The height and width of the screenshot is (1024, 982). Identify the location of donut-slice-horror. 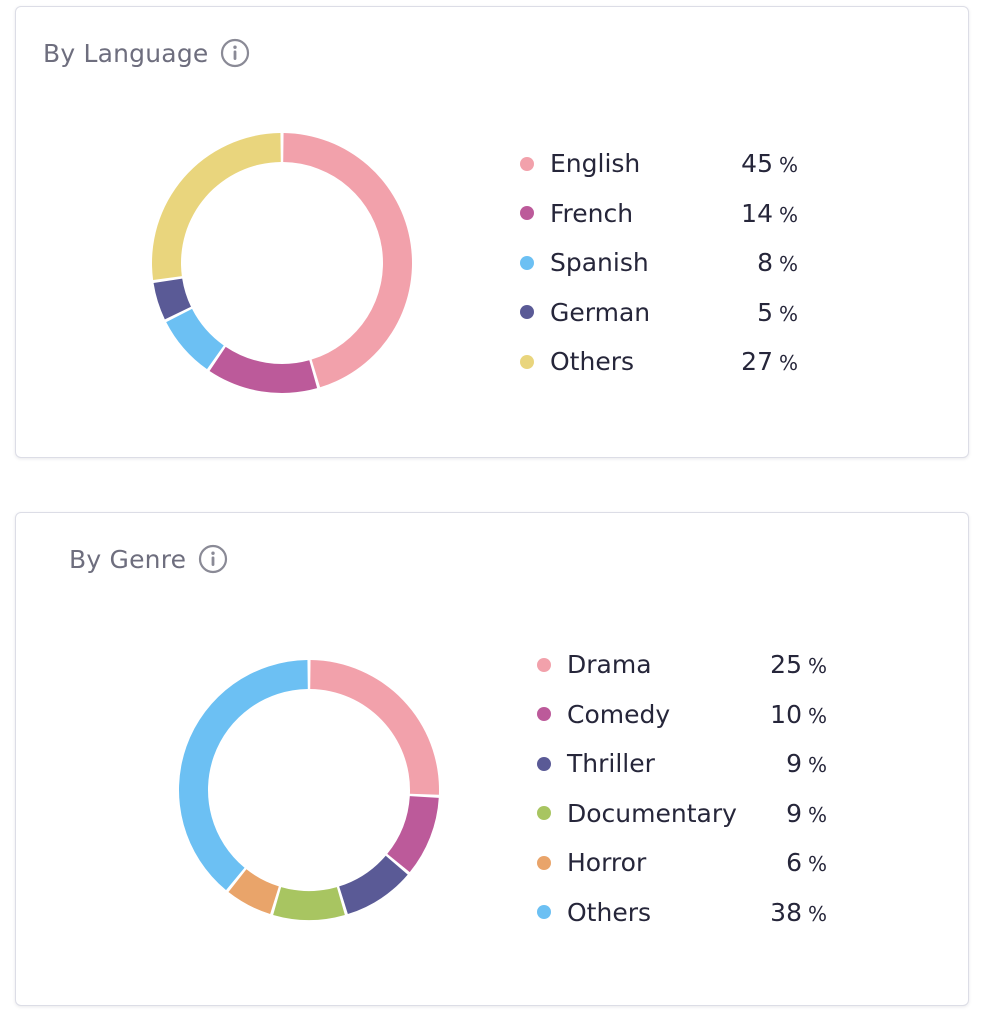
(253, 892).